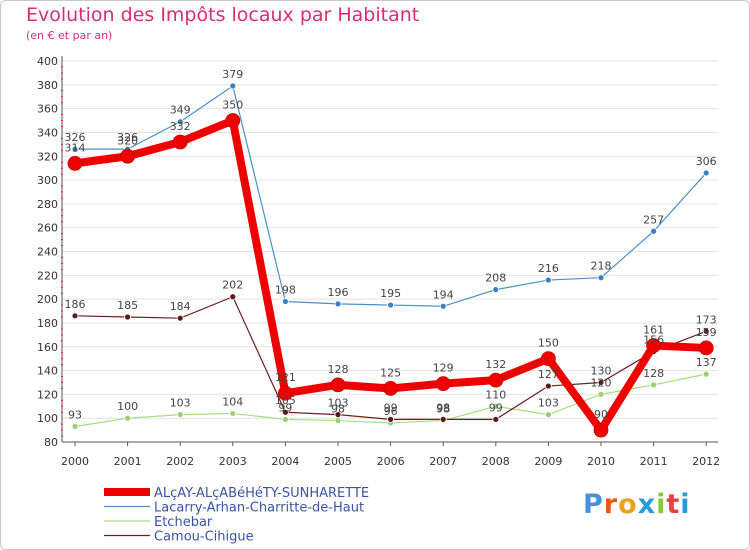  What do you see at coordinates (390, 372) in the screenshot?
I see `data-label-al-ay-al-ab-h-ty-sunharette: 125` at bounding box center [390, 372].